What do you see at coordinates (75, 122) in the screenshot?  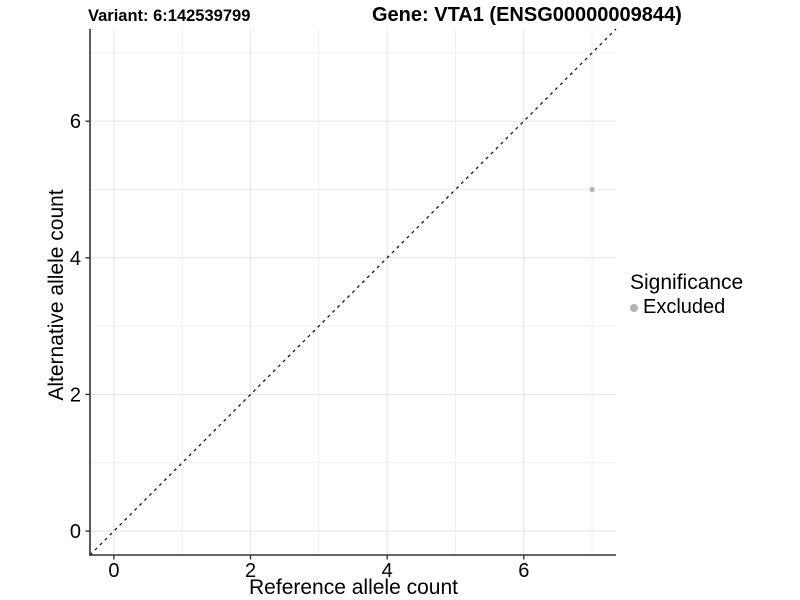 I see `y-tick-label: 6` at bounding box center [75, 122].